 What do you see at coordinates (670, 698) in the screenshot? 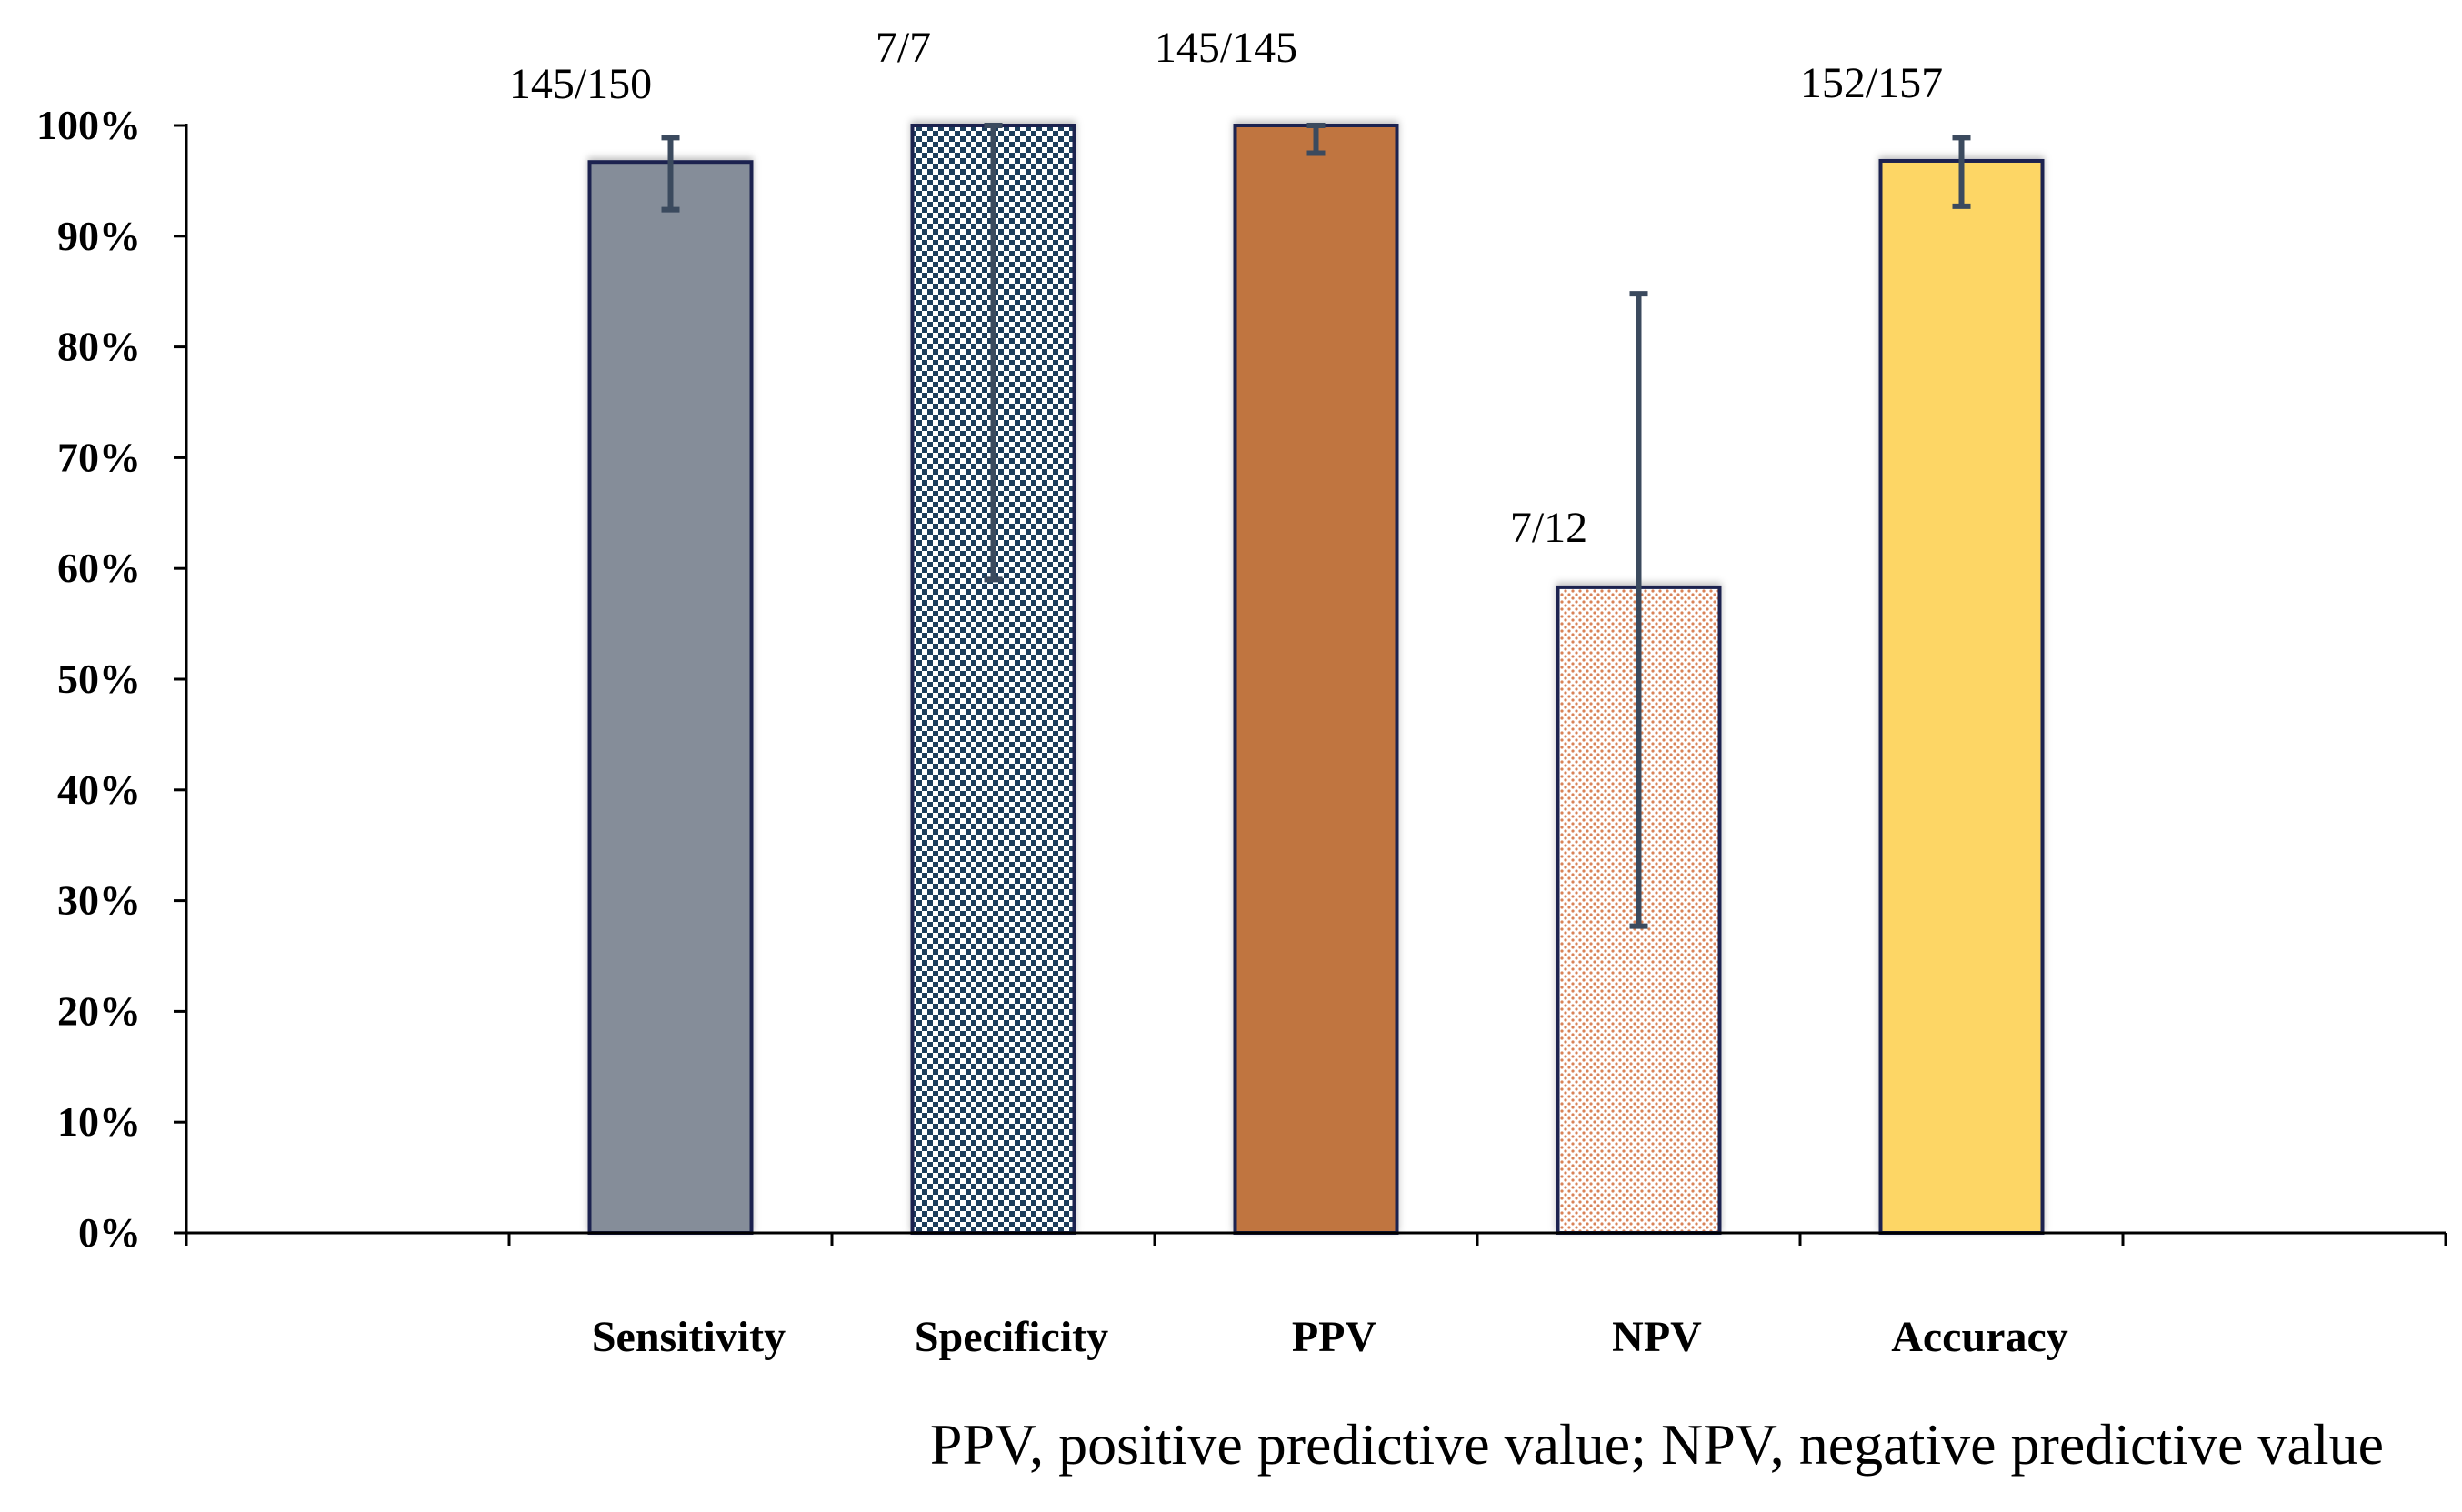
I see `bar-sensitivity` at bounding box center [670, 698].